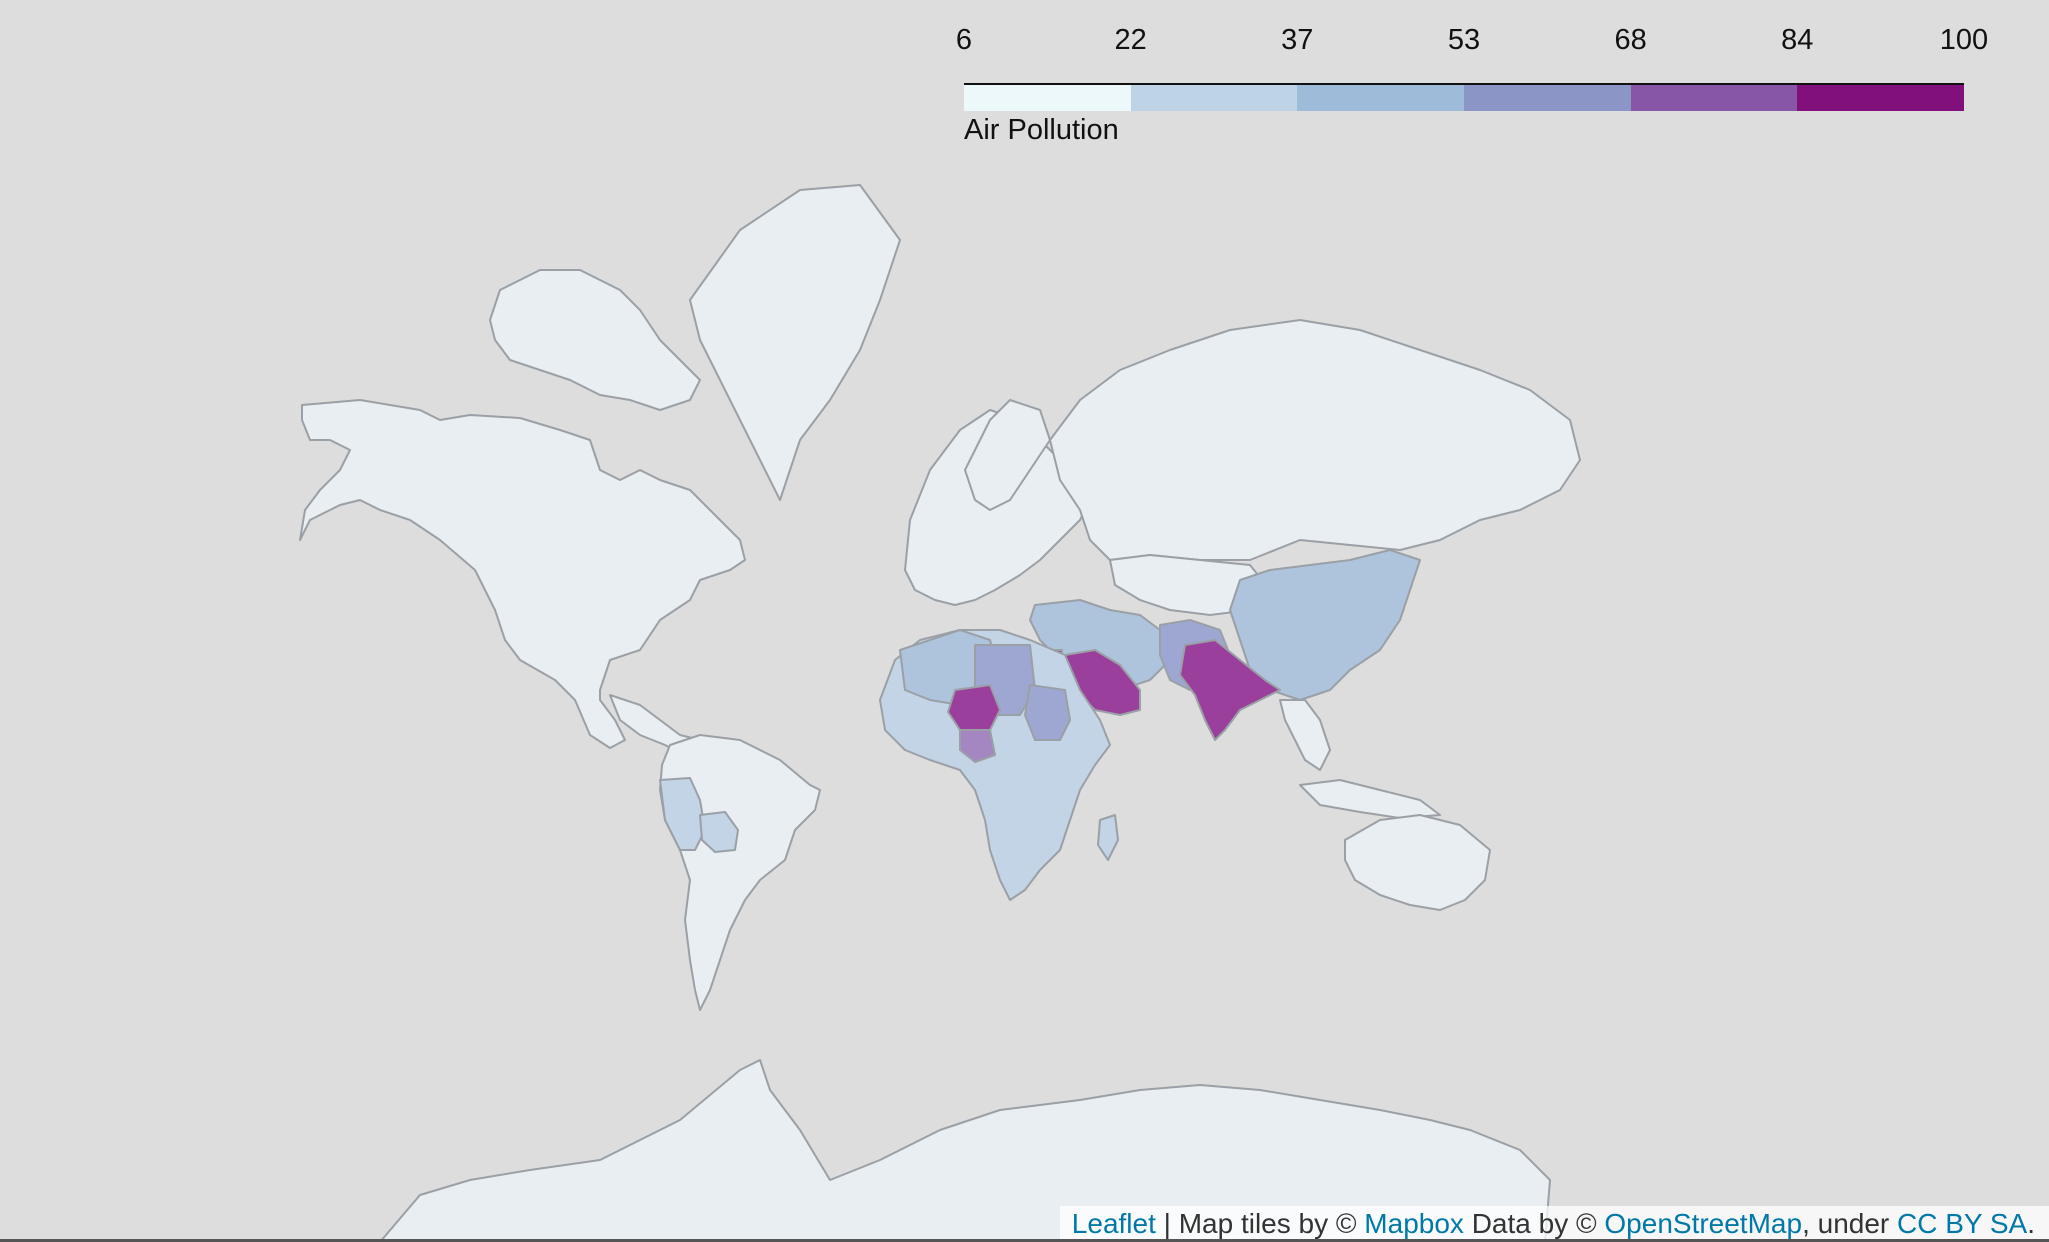 Image resolution: width=2049 pixels, height=1242 pixels. I want to click on country-antarctica, so click(965, 1150).